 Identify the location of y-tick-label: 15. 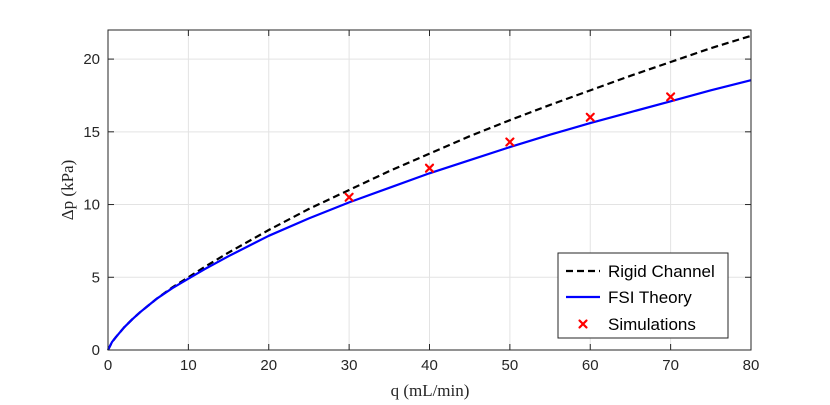
(91, 132).